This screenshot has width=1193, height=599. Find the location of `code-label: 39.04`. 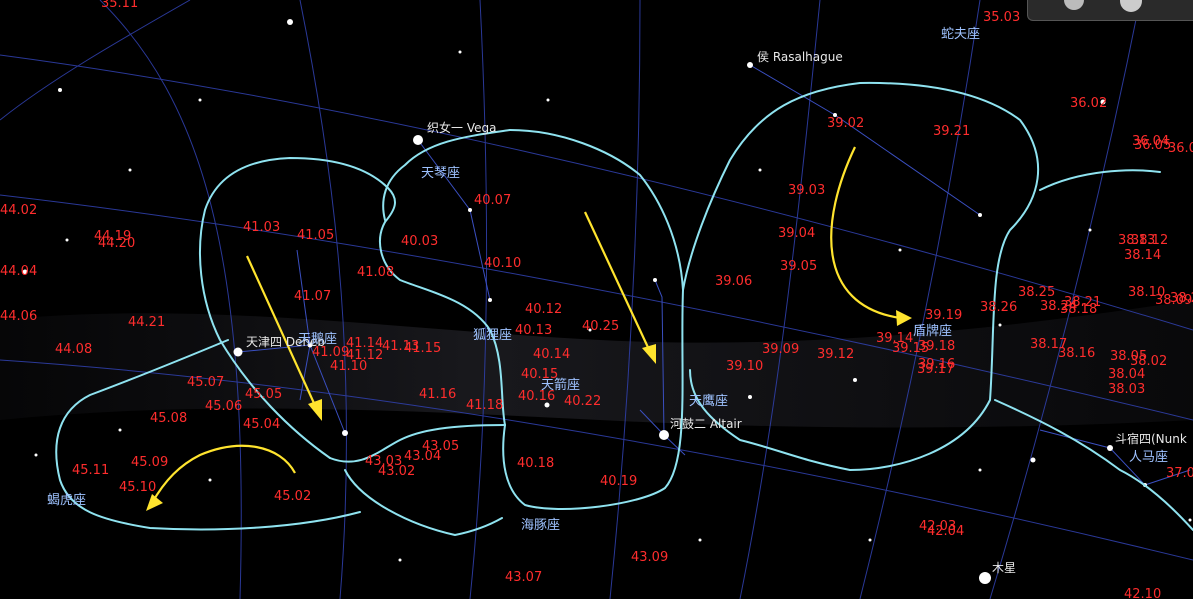

code-label: 39.04 is located at coordinates (796, 233).